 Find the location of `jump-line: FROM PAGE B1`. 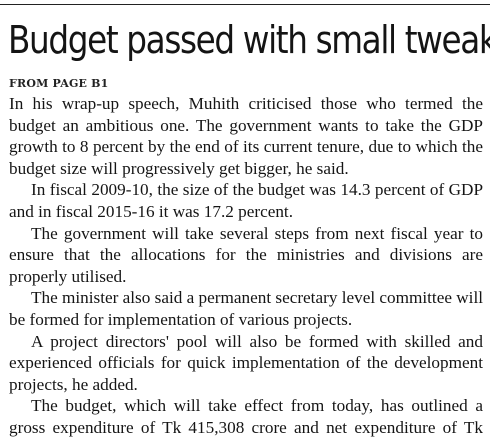

jump-line: FROM PAGE B1 is located at coordinates (59, 83).